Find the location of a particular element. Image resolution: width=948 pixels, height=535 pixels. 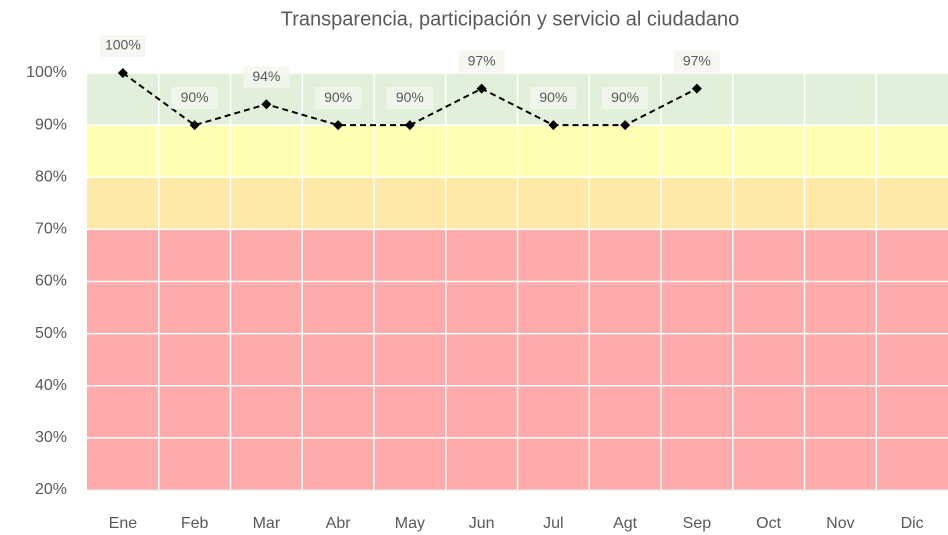

x-tick-label: Nov is located at coordinates (840, 523).